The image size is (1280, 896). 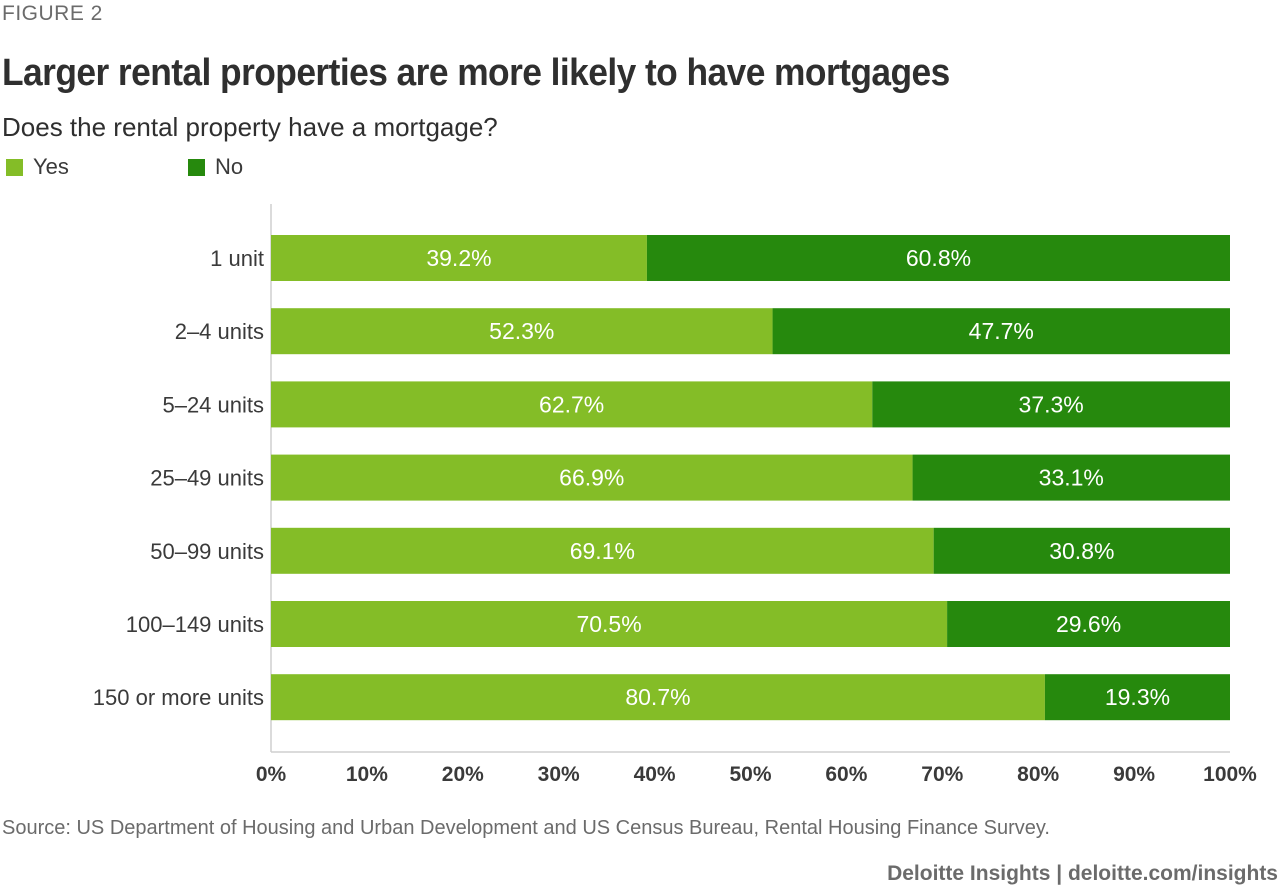 What do you see at coordinates (97, 167) in the screenshot?
I see `legend-item-yes: Yes` at bounding box center [97, 167].